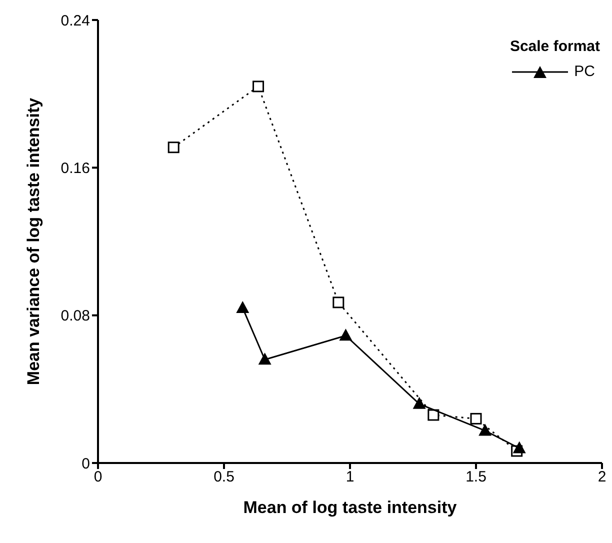 The width and height of the screenshot is (612, 543). I want to click on x-tick-label: 2, so click(602, 477).